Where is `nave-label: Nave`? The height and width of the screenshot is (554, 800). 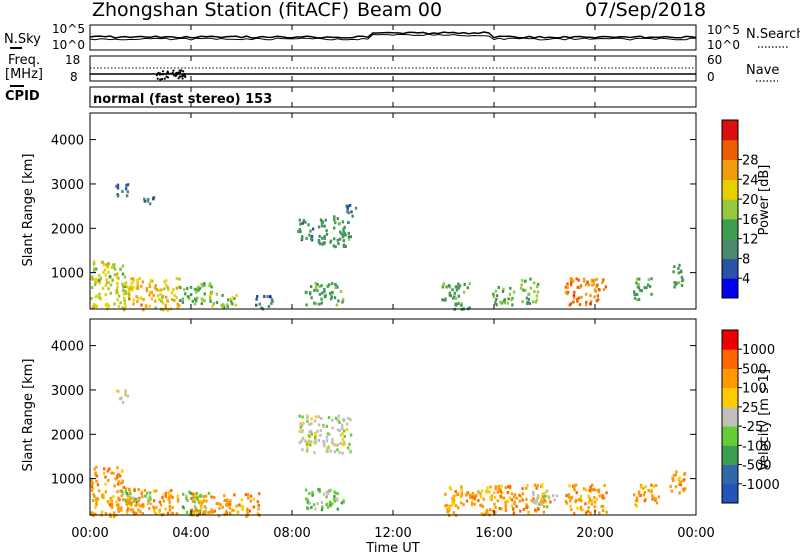
nave-label: Nave is located at coordinates (762, 70).